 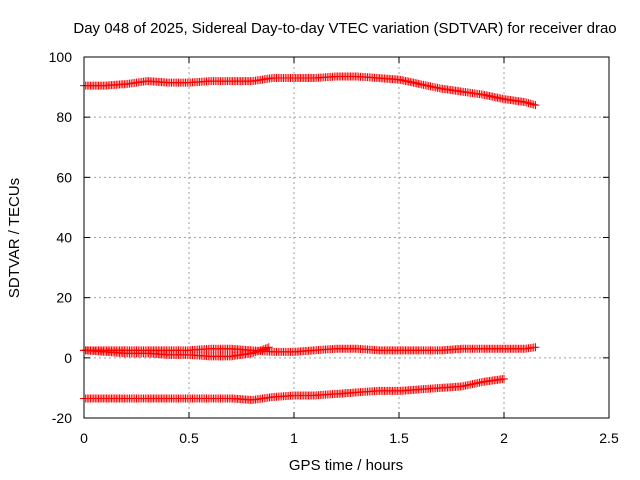 I want to click on y-tick-label: 100, so click(x=61, y=57).